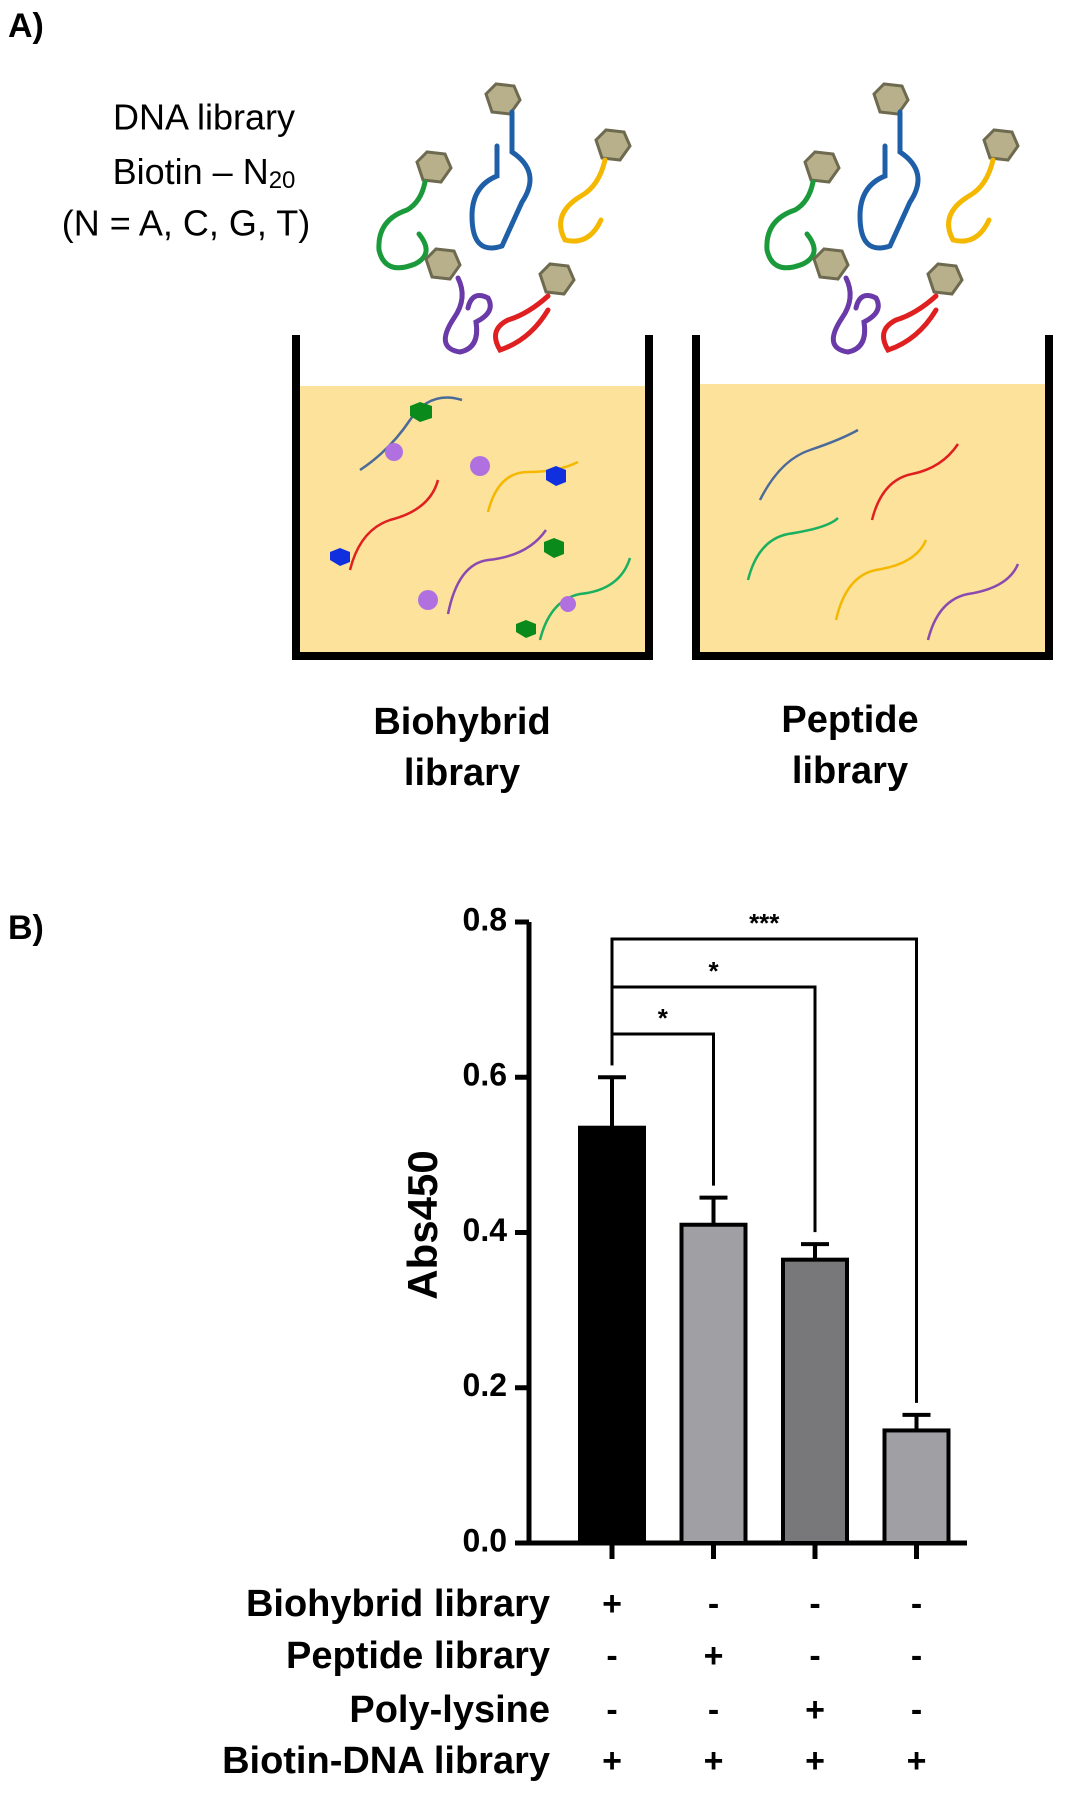  I want to click on condition-label: Poly-lysine, so click(449, 1710).